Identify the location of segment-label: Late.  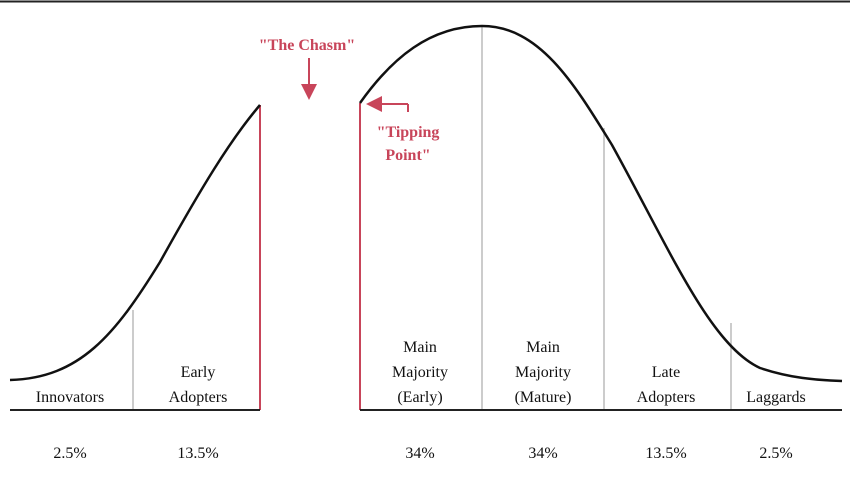
(666, 372).